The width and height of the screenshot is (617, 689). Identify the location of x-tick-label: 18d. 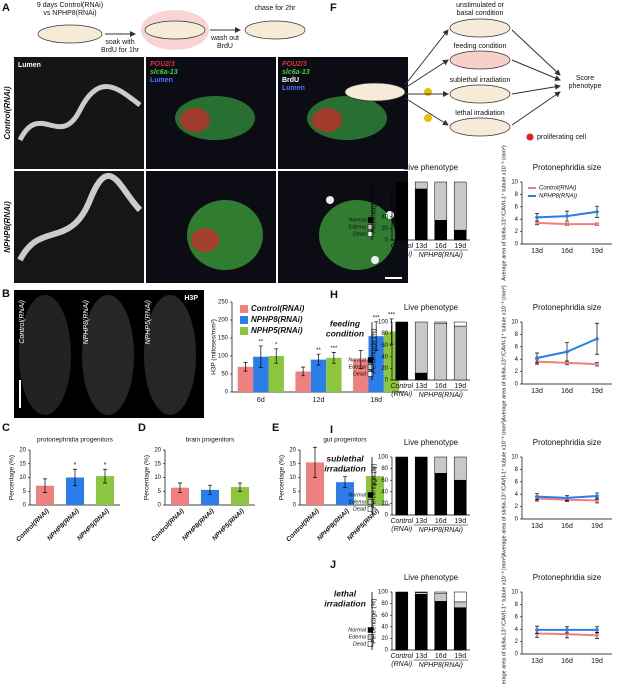
(376, 400).